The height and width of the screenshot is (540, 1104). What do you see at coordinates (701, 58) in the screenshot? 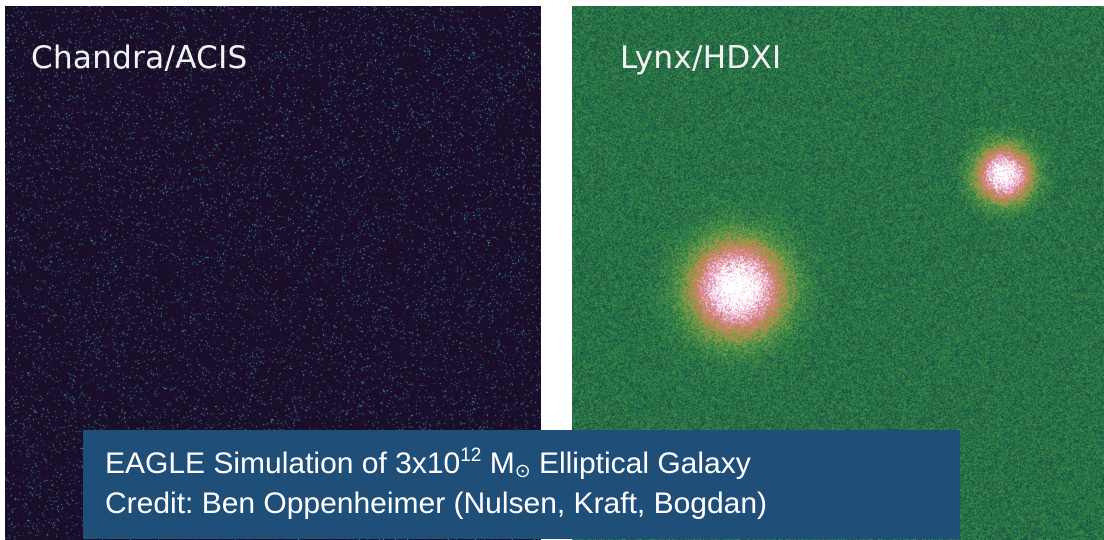
I see `lynx-hdxi-label: Lynx/HDXI` at bounding box center [701, 58].